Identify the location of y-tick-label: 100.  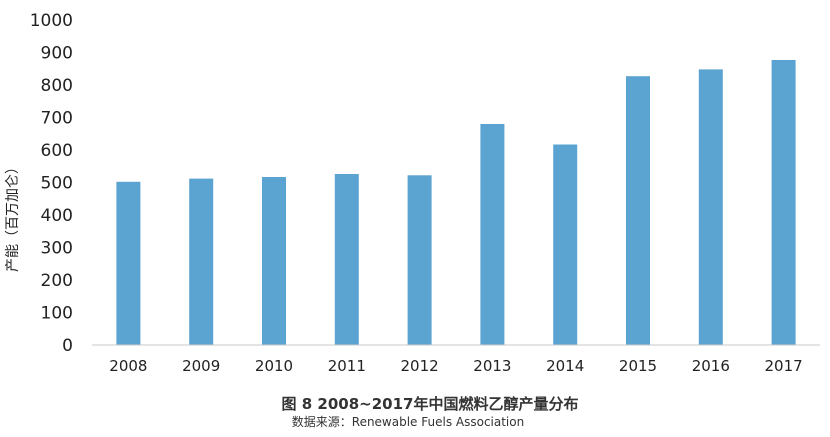
(57, 314).